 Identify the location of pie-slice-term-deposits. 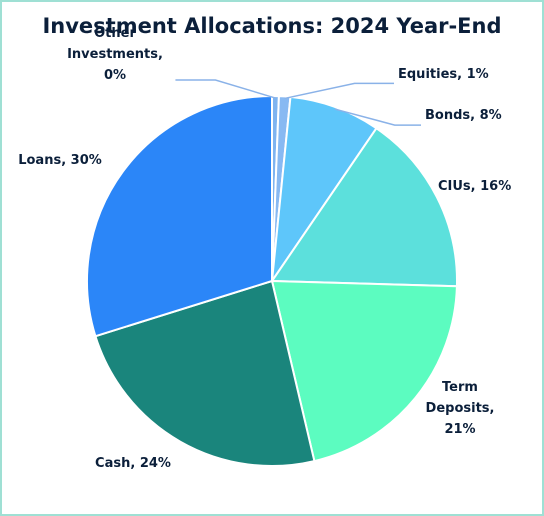
(364, 371).